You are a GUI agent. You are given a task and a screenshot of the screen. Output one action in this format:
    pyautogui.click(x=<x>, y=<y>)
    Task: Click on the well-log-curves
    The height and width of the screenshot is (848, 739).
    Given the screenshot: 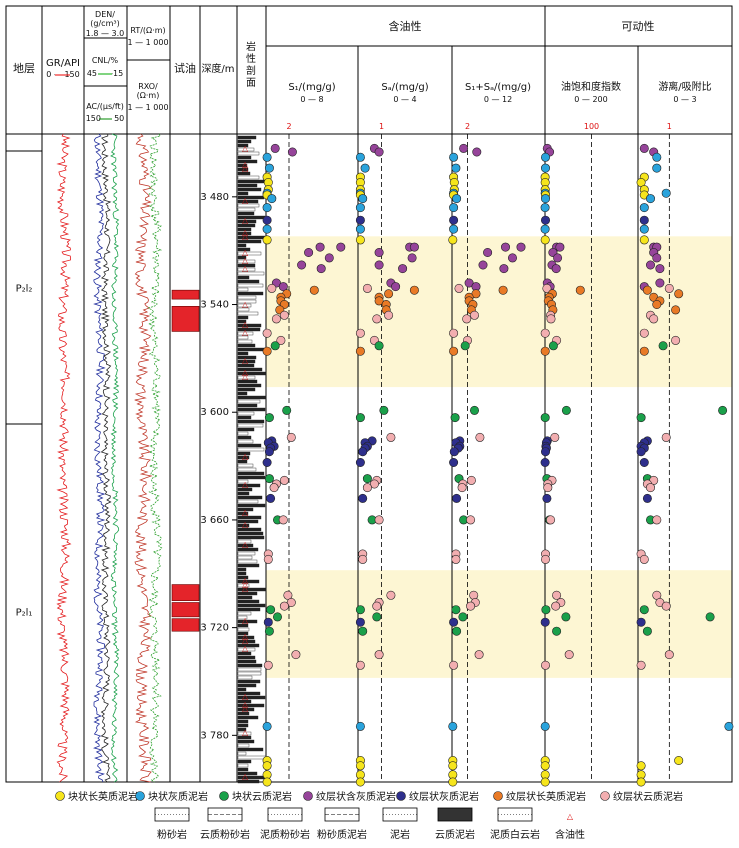 What is the action you would take?
    pyautogui.click(x=109, y=458)
    